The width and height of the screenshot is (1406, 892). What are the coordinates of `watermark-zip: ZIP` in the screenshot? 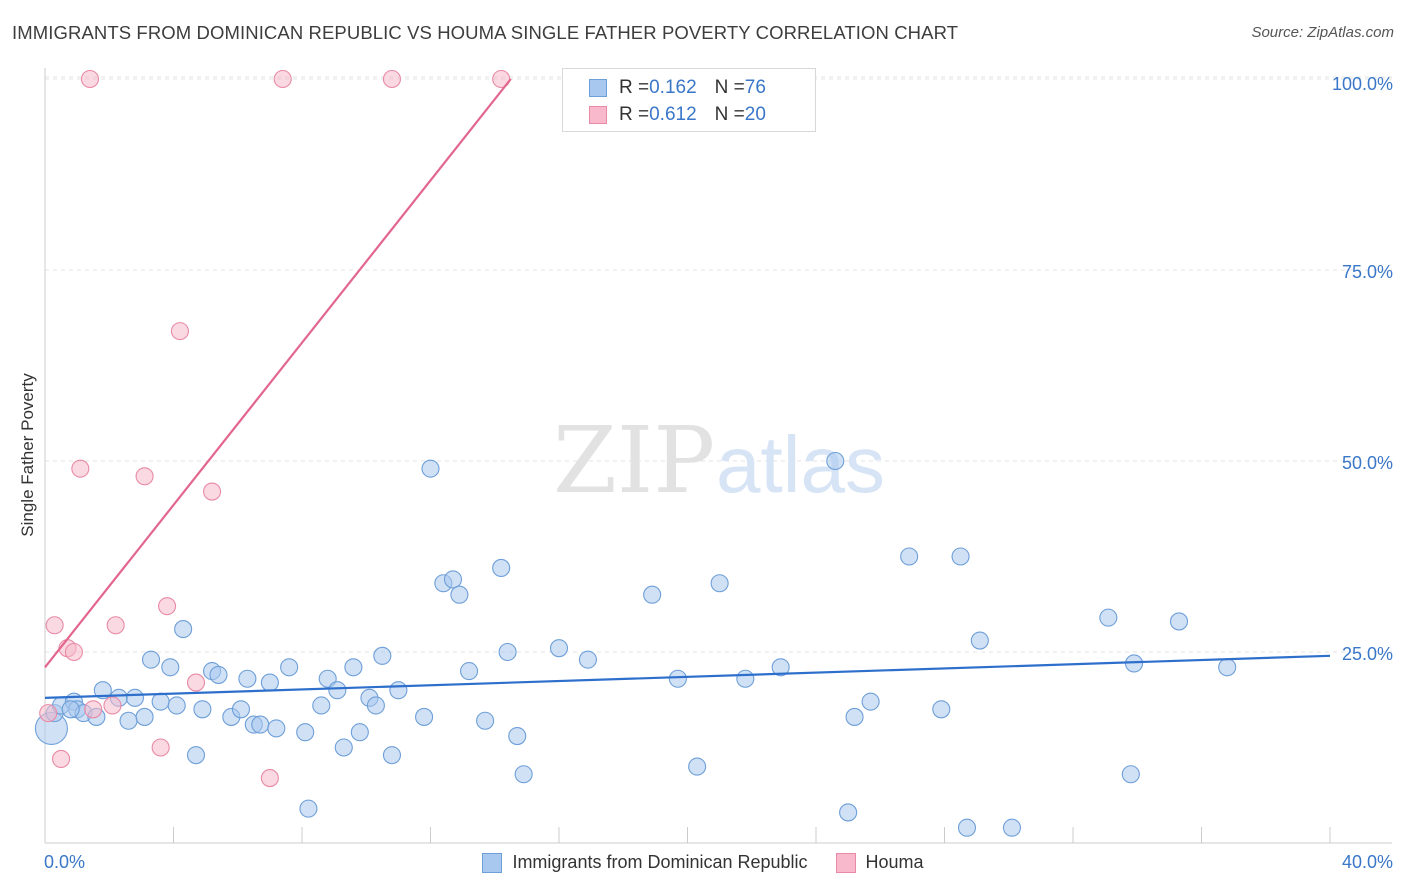 It's located at (634, 460).